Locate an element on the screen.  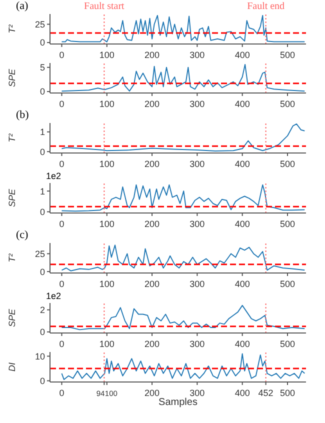
ref-line-label: Fault start is located at coordinates (104, 6).